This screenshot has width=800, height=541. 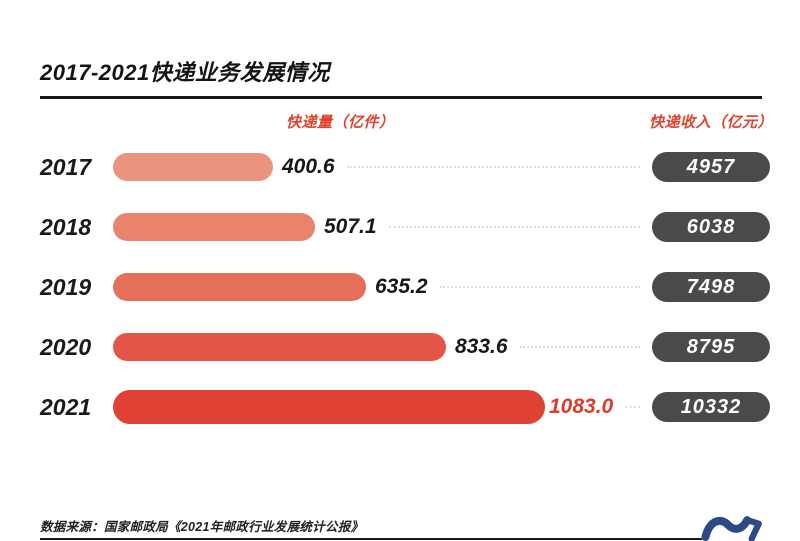 I want to click on revenue-column-header: 快递收入（亿元）, so click(x=710, y=122).